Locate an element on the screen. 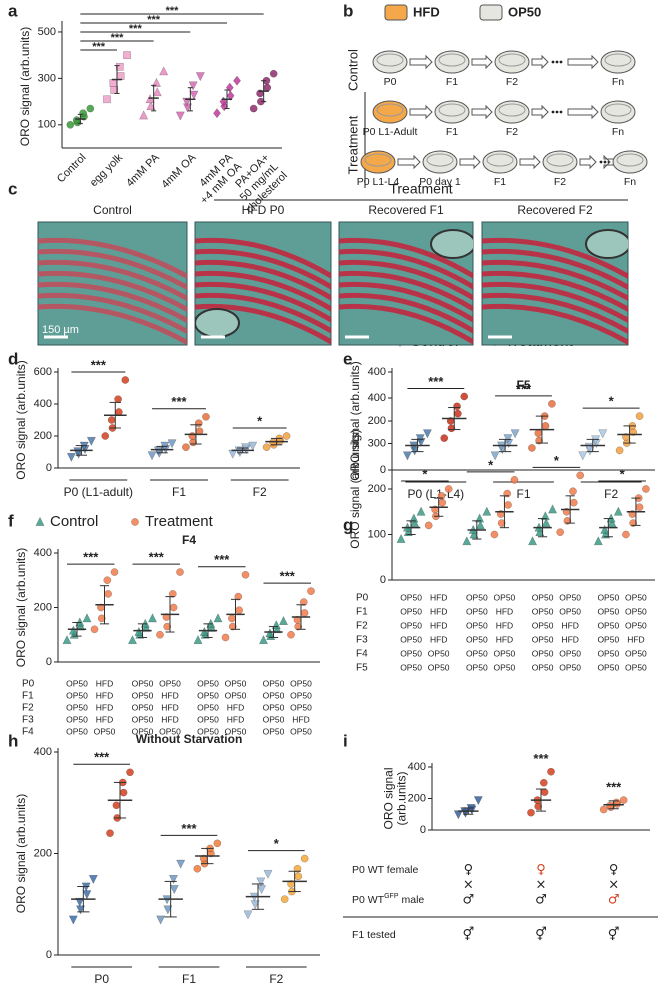 Image resolution: width=665 pixels, height=994 pixels. chart-title: F4 is located at coordinates (189, 540).